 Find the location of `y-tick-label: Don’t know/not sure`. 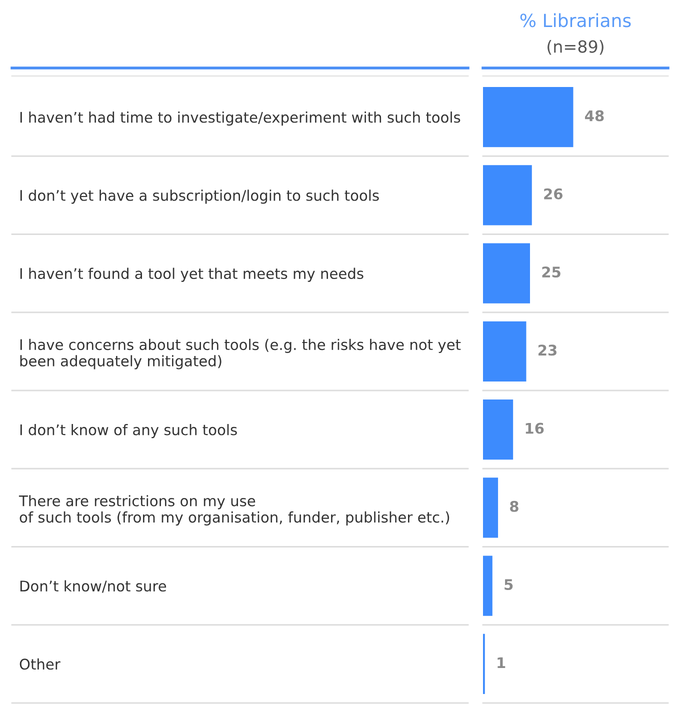

y-tick-label: Don’t know/not sure is located at coordinates (93, 586).